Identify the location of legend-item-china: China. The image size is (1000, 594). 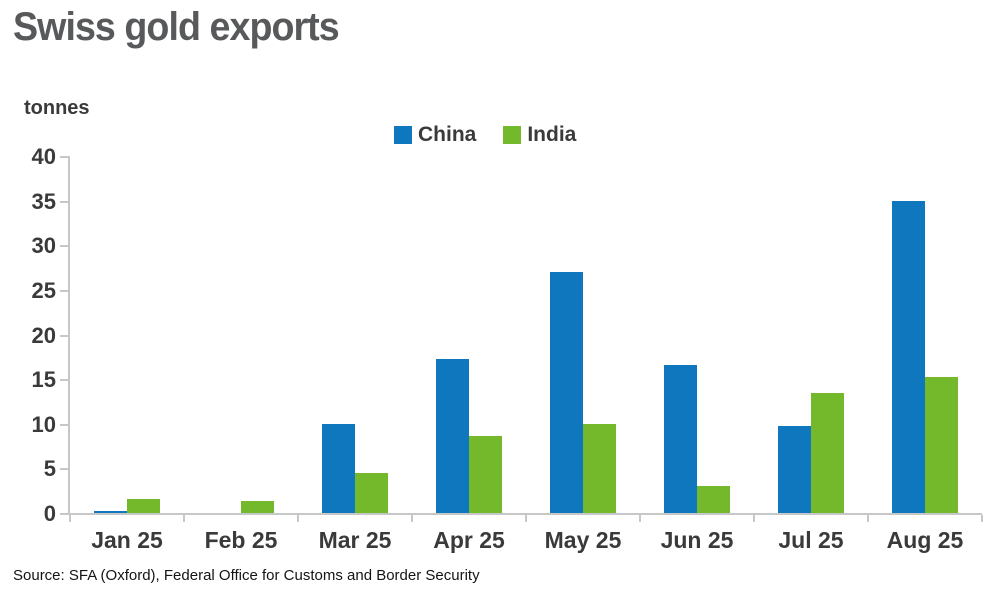
(435, 135).